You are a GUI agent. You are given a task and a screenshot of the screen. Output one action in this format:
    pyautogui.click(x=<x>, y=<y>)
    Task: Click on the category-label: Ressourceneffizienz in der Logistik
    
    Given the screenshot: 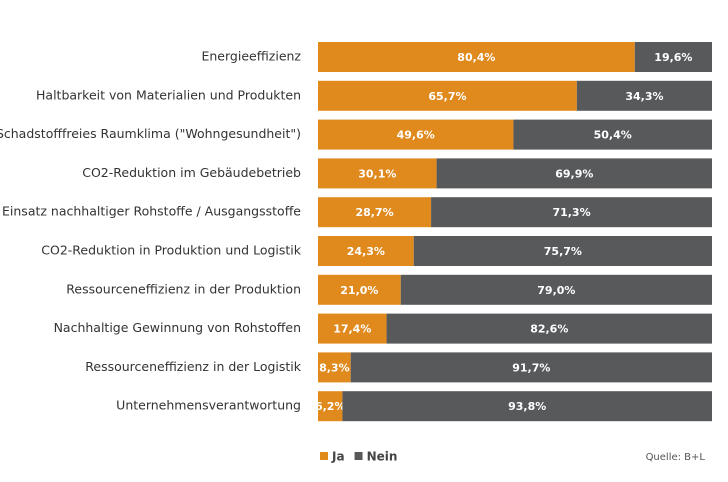 What is the action you would take?
    pyautogui.click(x=193, y=366)
    